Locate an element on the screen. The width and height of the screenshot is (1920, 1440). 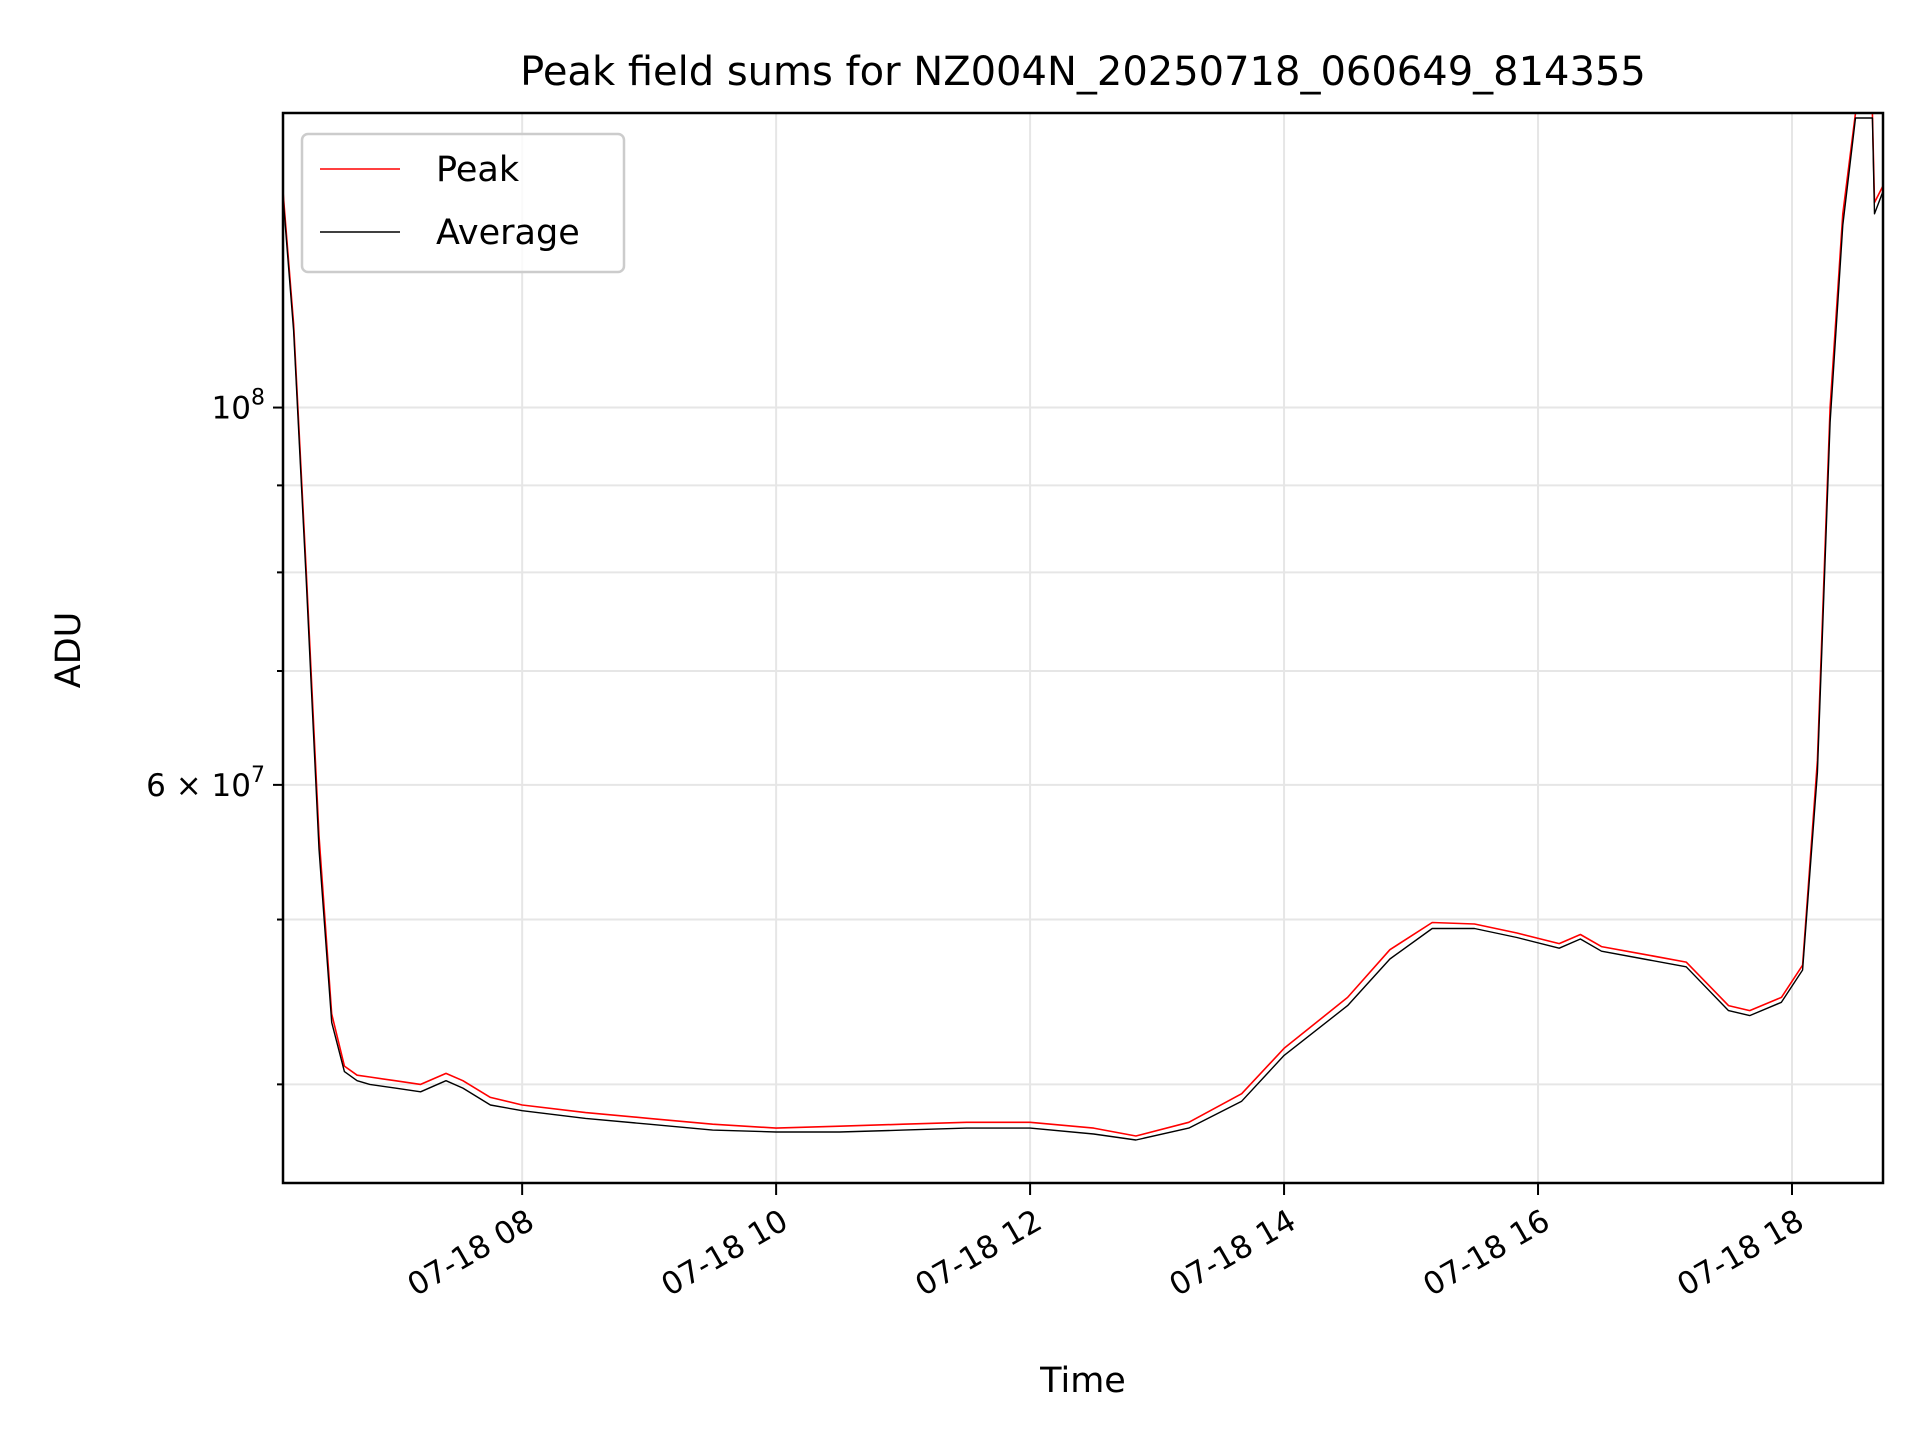
y-tick-label: 108 is located at coordinates (238, 406).